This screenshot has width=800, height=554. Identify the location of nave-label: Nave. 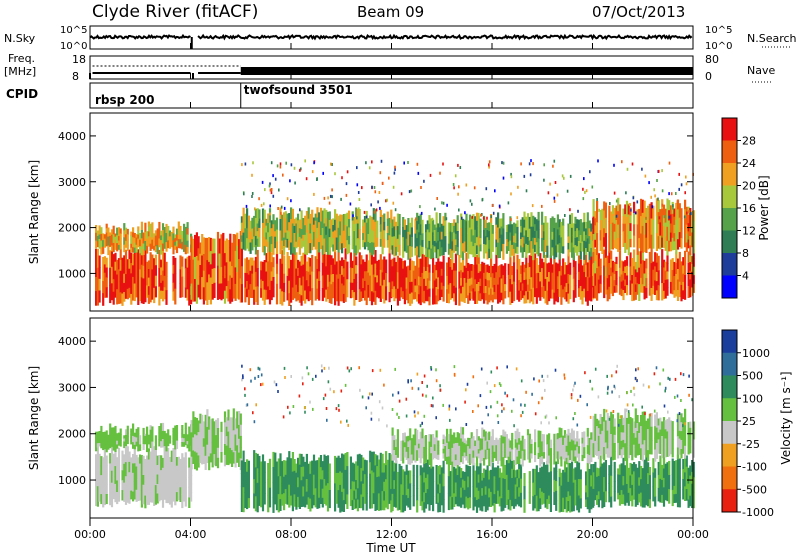
(761, 70).